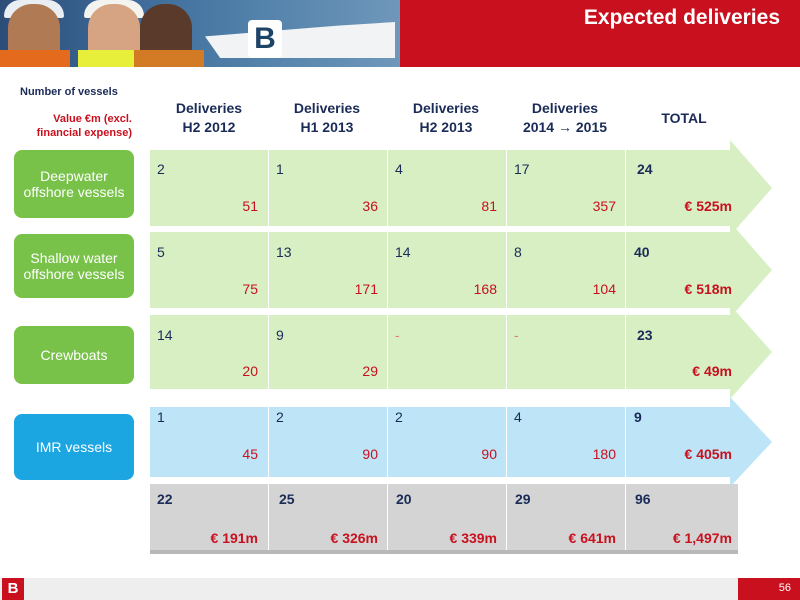 The image size is (800, 600). Describe the element at coordinates (708, 206) in the screenshot. I see `cell-value-total: € 525m` at that location.